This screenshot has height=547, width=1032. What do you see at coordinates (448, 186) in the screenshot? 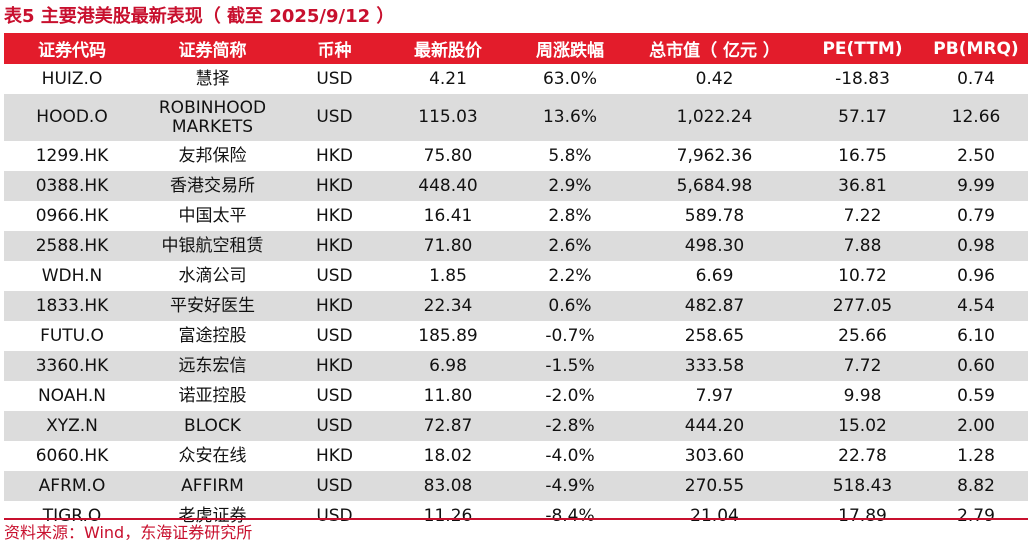
I see `cell-price: 448.40` at bounding box center [448, 186].